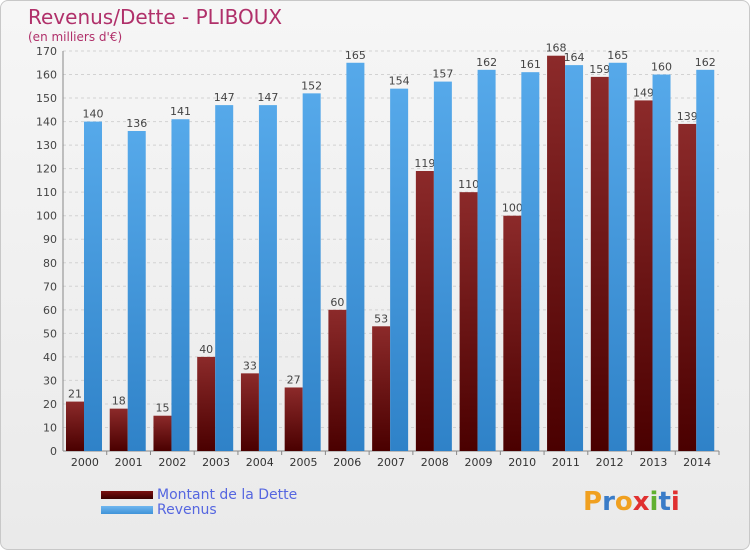 The image size is (750, 550). Describe the element at coordinates (119, 401) in the screenshot. I see `data-label-dette: 18` at that location.